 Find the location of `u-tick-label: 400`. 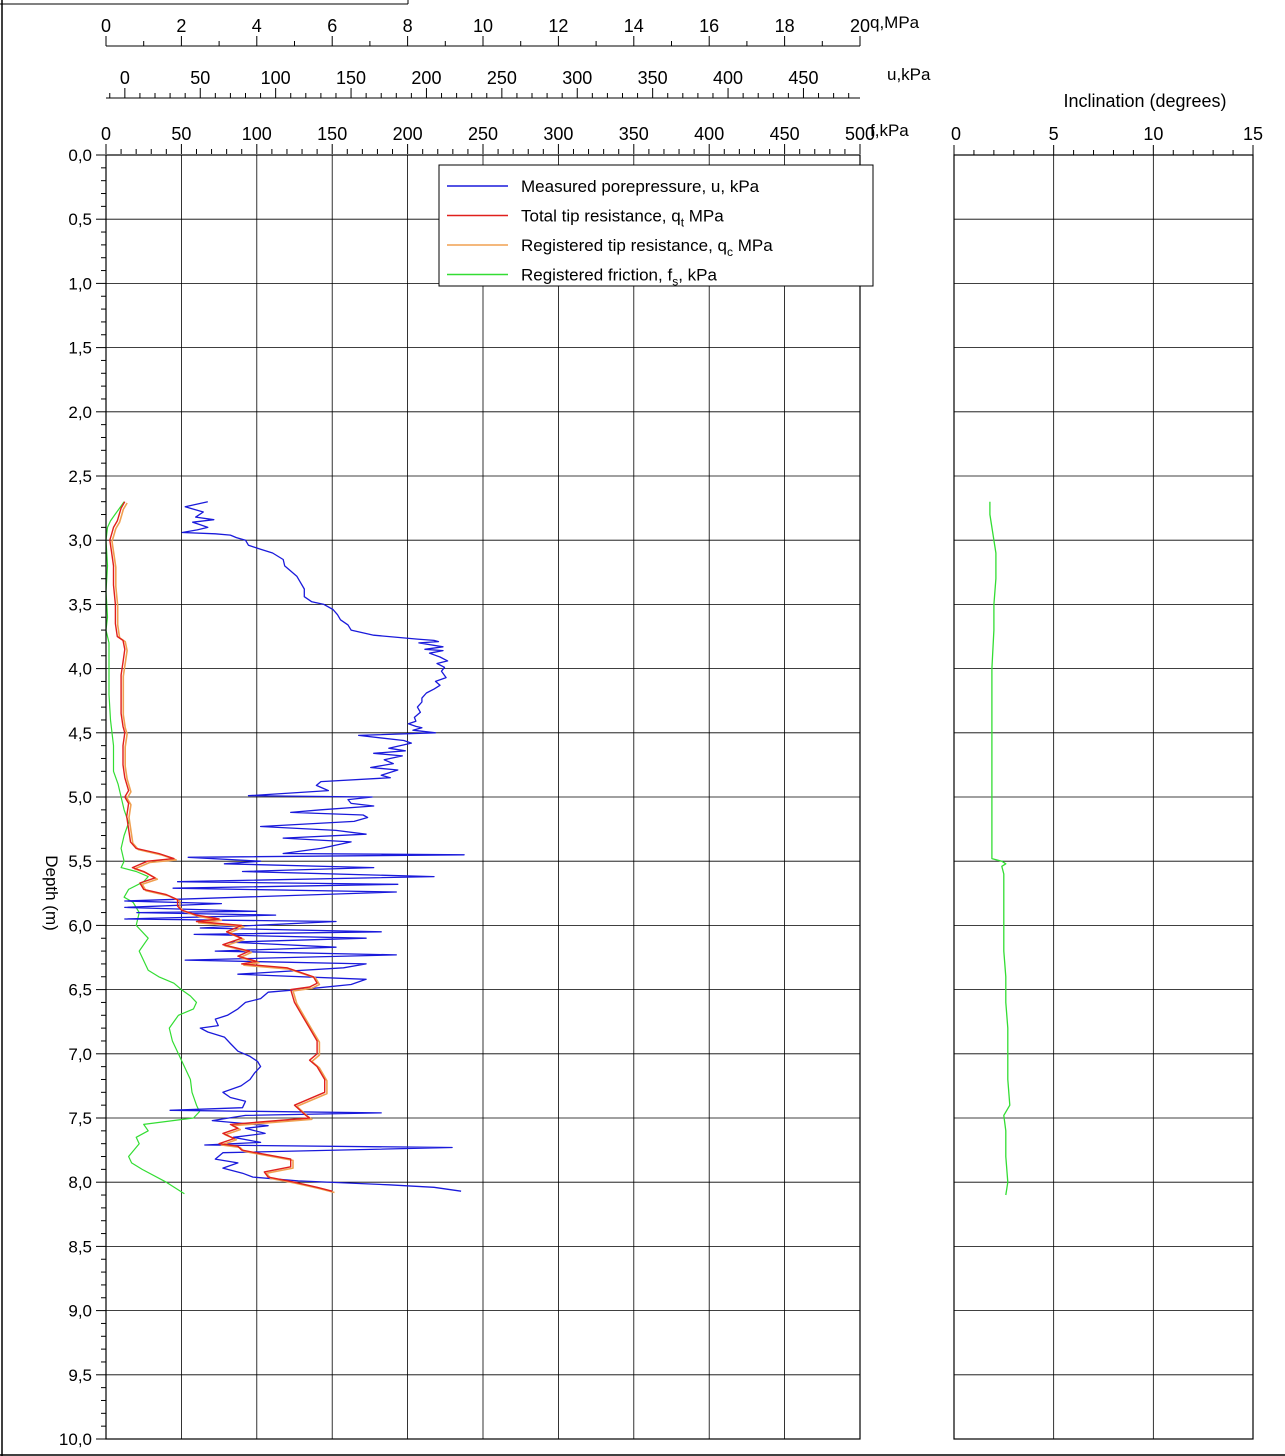

u-tick-label: 400 is located at coordinates (728, 78).